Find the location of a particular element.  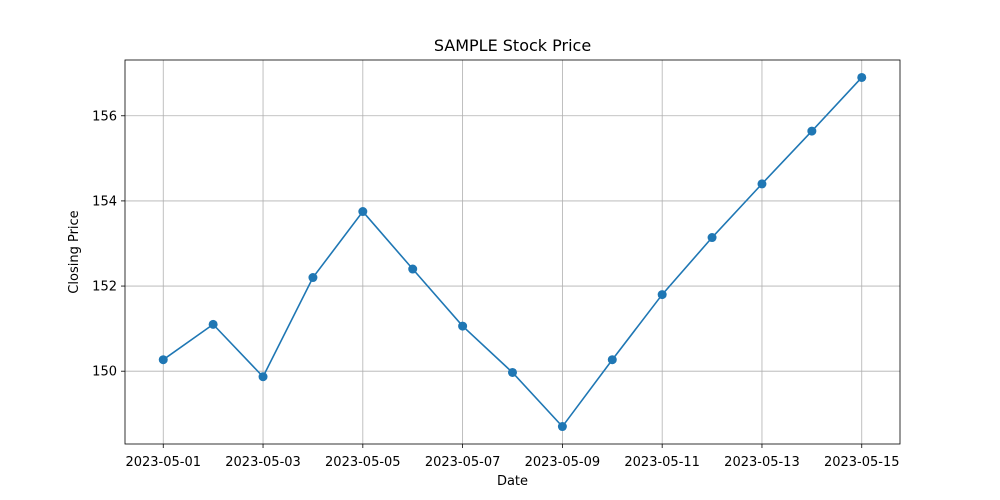

y-tick-label: 150 is located at coordinates (104, 372).